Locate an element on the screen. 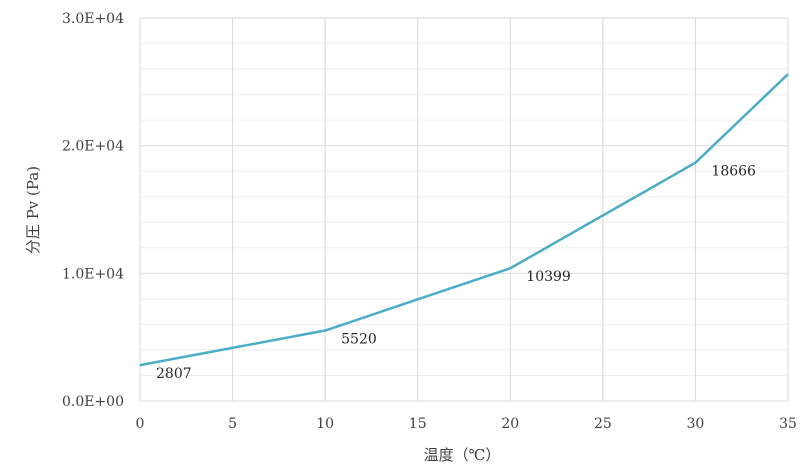 This screenshot has height=470, width=805. x-tick-label: 25 is located at coordinates (603, 424).